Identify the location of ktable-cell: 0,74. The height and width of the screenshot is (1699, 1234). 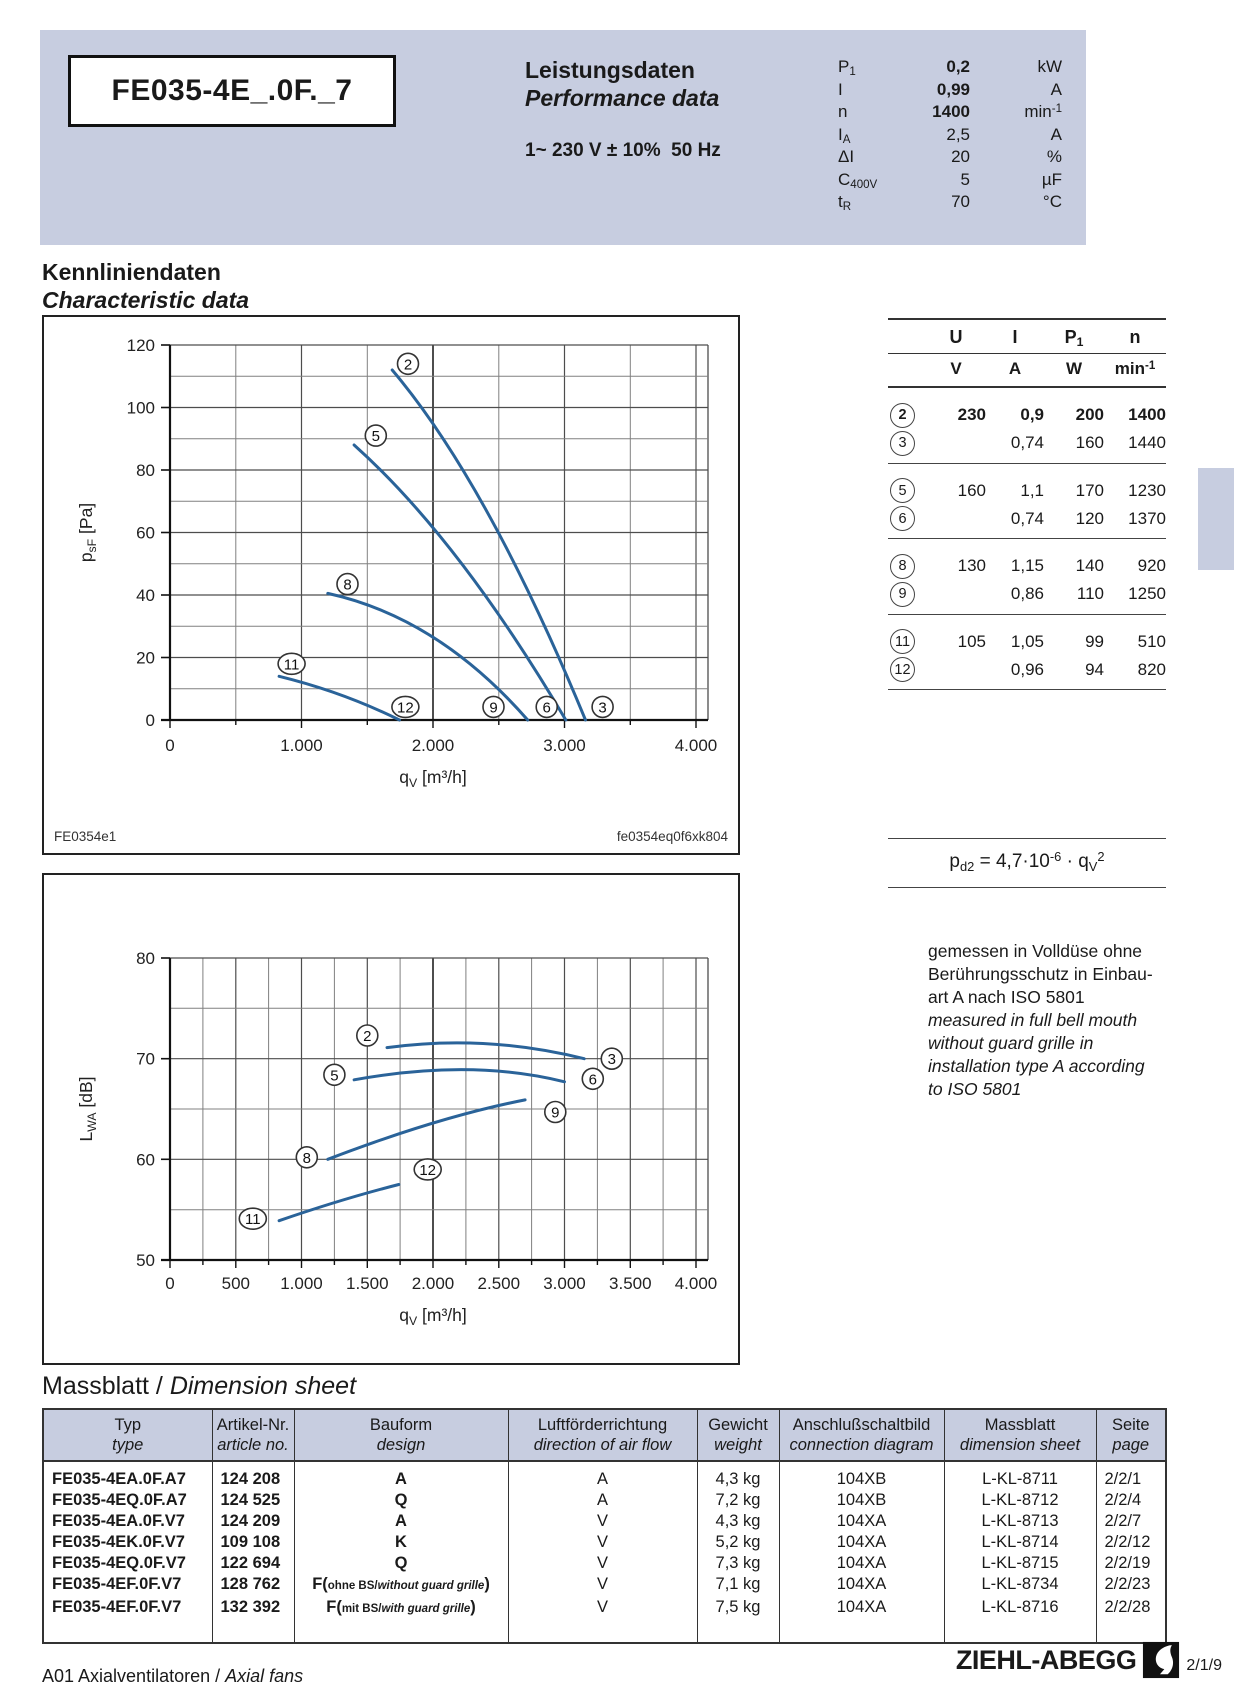
(1015, 446).